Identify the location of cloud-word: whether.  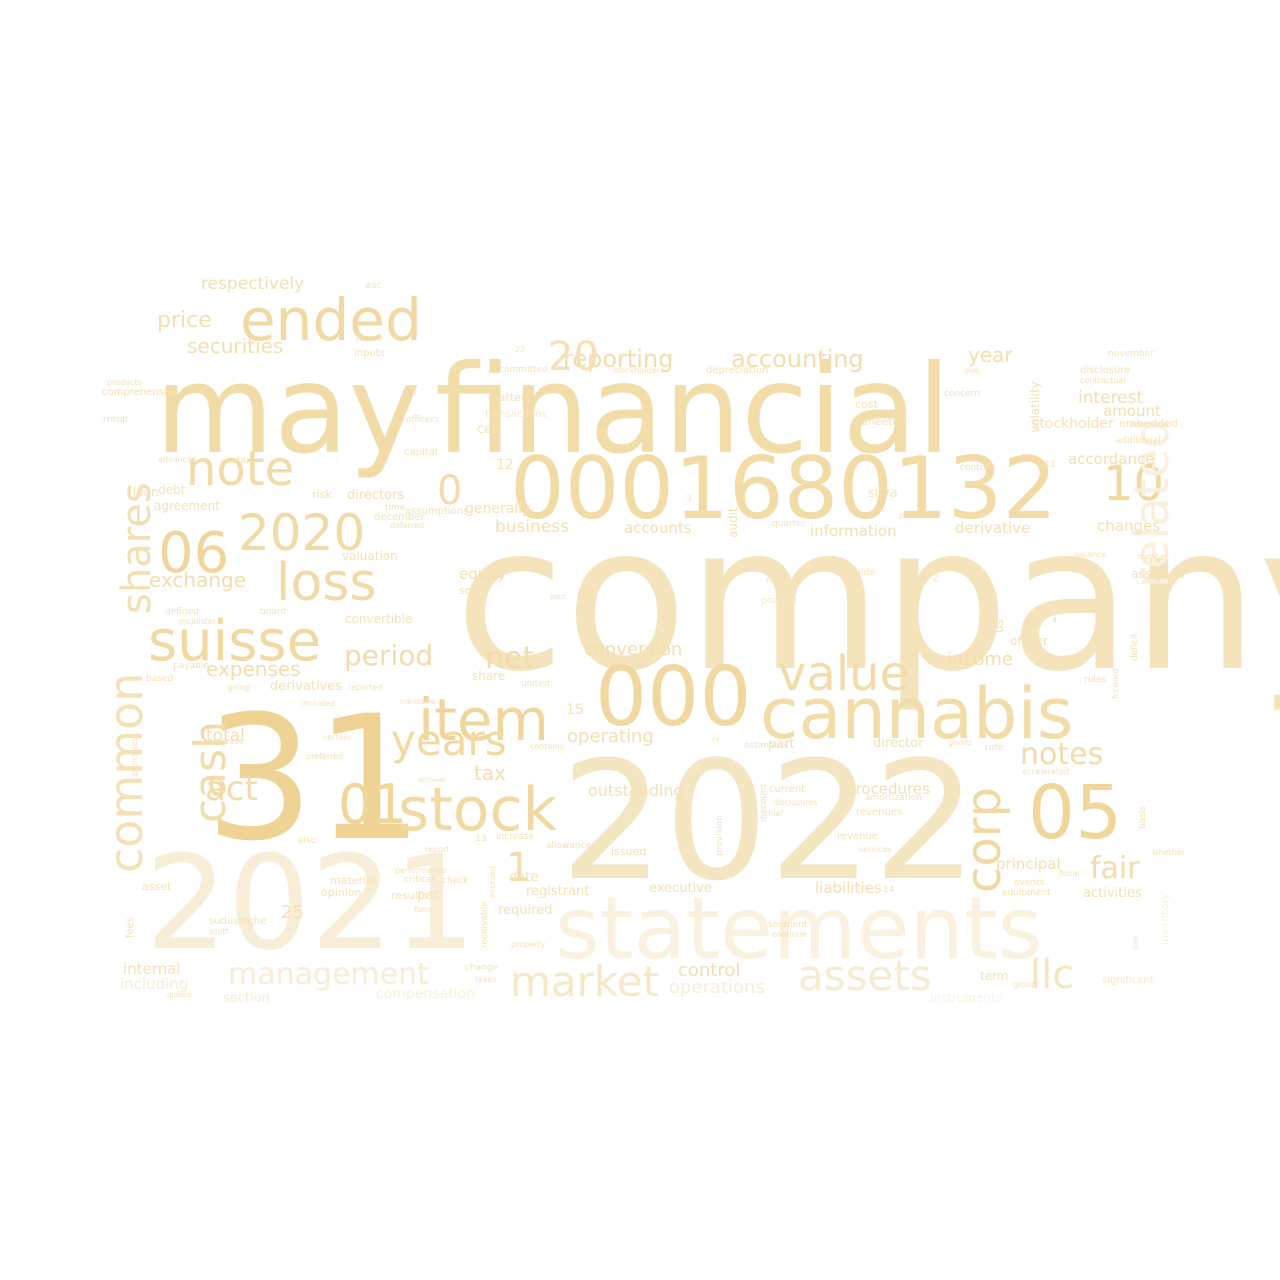
(1169, 852).